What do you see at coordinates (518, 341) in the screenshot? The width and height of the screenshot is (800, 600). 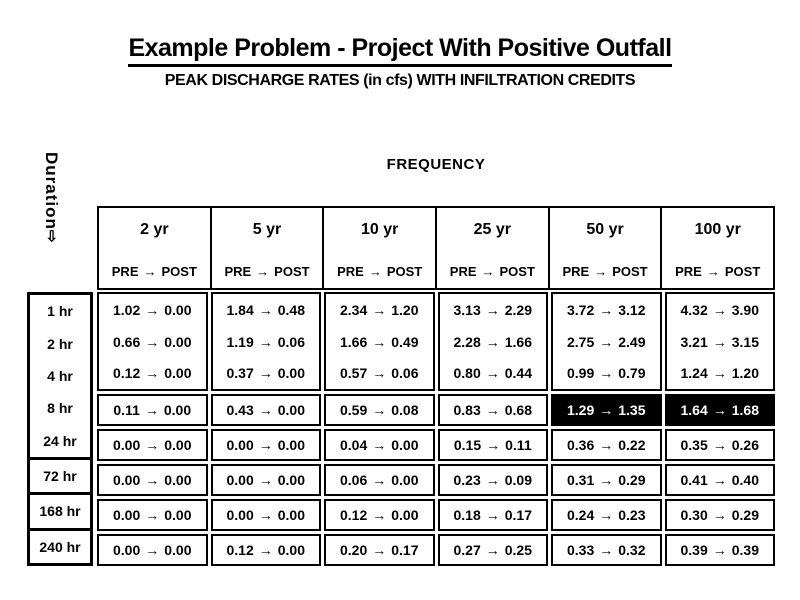 I see `post-value: 1.66` at bounding box center [518, 341].